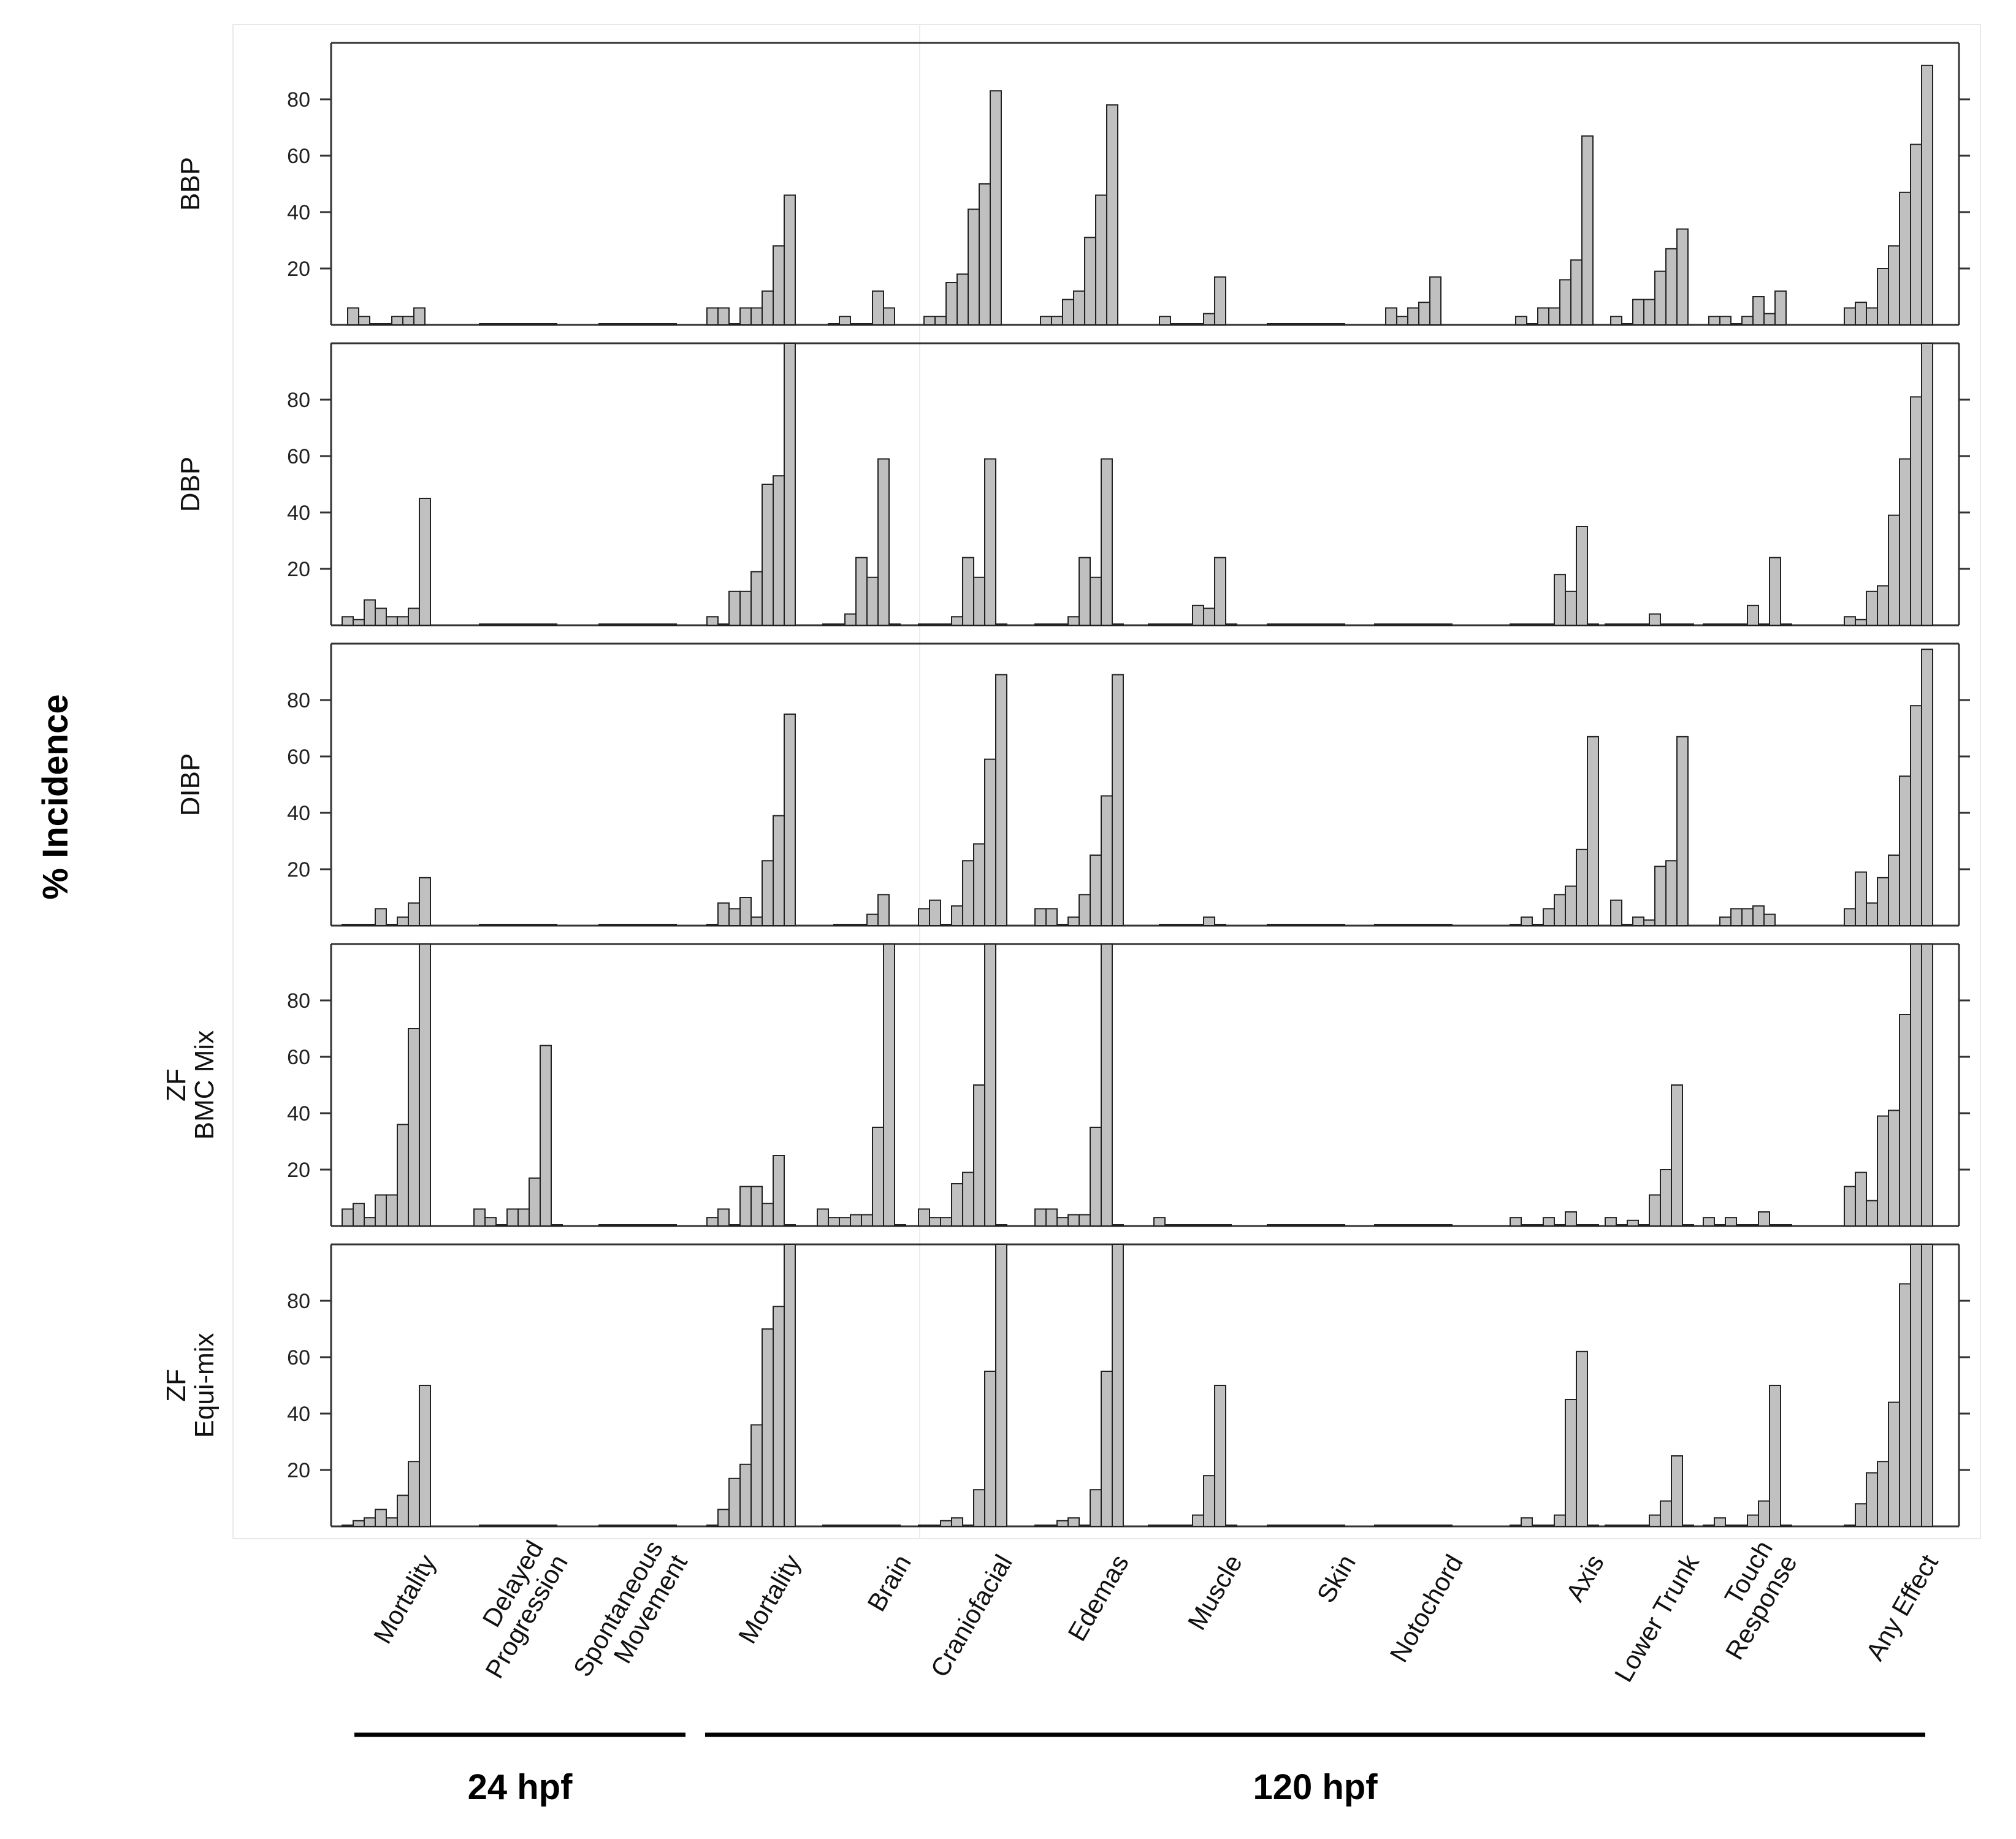 The width and height of the screenshot is (2016, 1839). What do you see at coordinates (971, 1616) in the screenshot?
I see `category-label: Craniofacial` at bounding box center [971, 1616].